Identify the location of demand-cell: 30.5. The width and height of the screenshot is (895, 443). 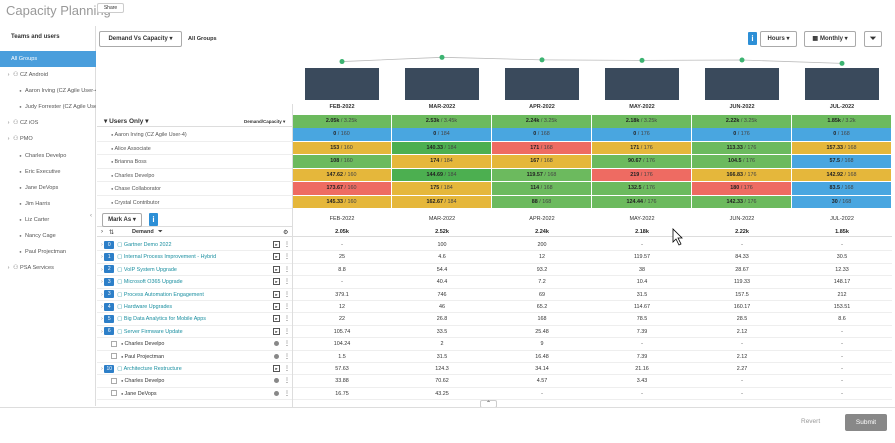
(842, 257).